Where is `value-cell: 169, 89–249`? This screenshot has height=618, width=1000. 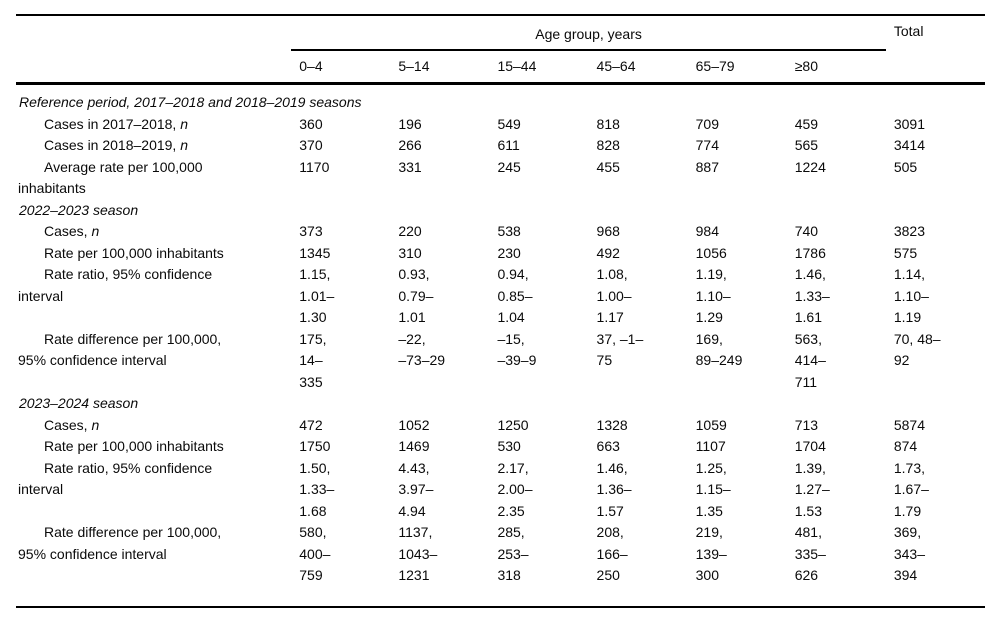 value-cell: 169, 89–249 is located at coordinates (719, 349).